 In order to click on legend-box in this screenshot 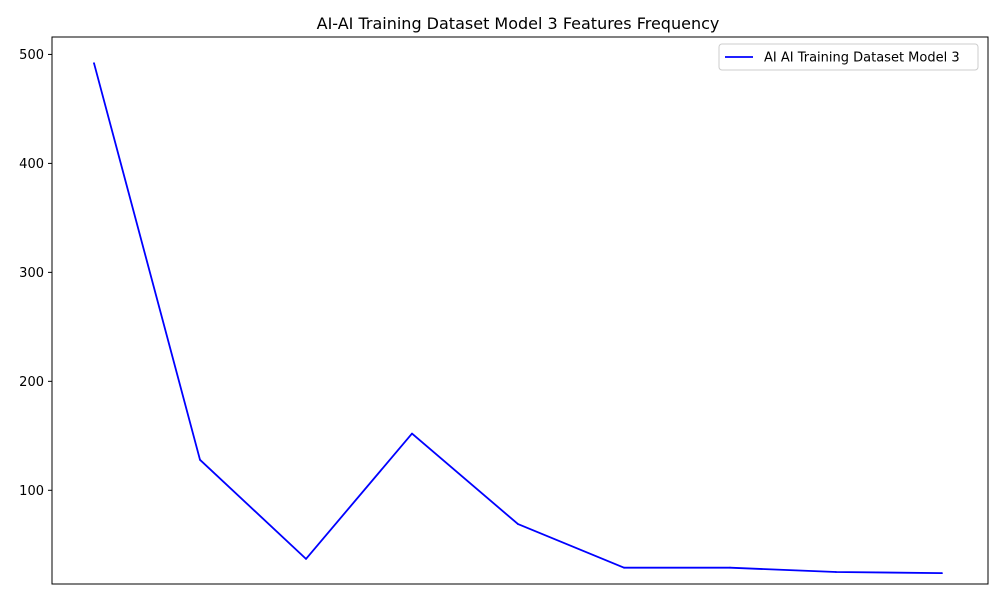, I will do `click(848, 57)`.